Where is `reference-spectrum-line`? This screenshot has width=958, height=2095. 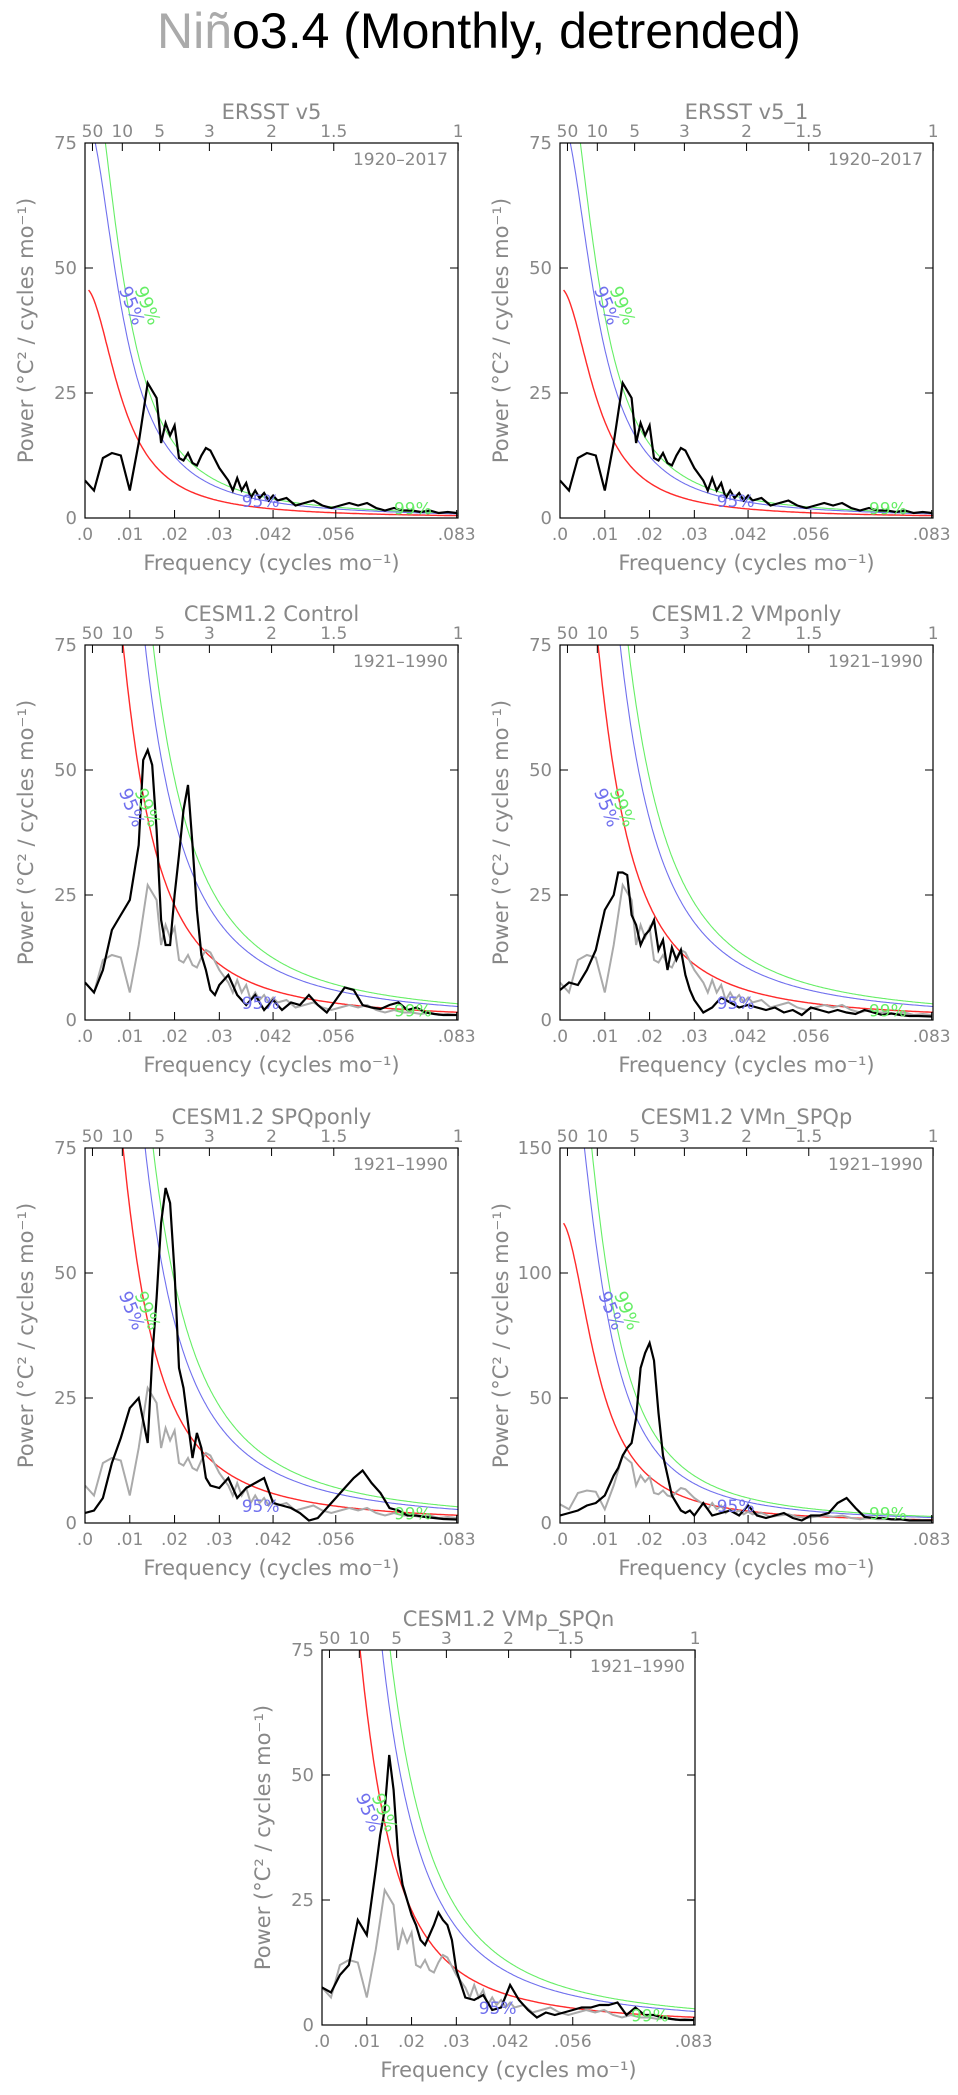 reference-spectrum-line is located at coordinates (746, 949).